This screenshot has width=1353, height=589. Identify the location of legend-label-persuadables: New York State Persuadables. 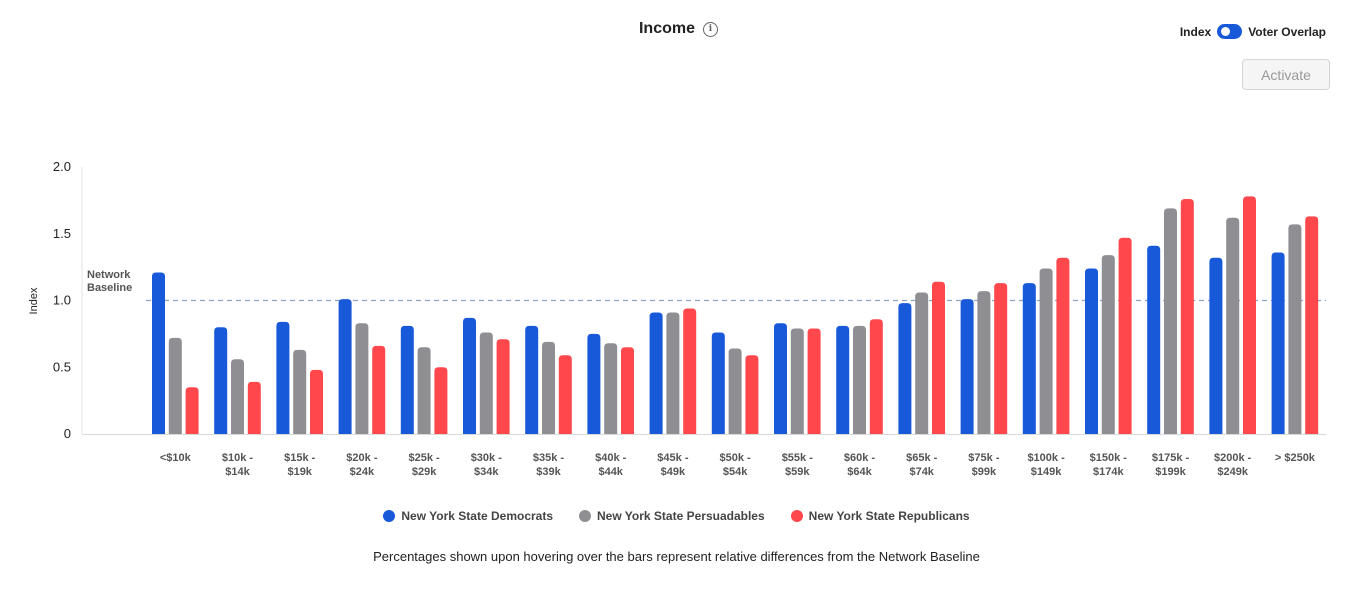
(681, 516).